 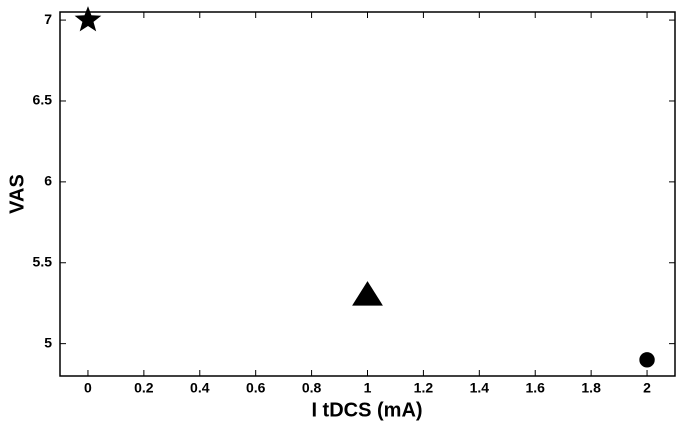 I want to click on x-axis-title: I tDCS (mA), so click(x=366, y=410).